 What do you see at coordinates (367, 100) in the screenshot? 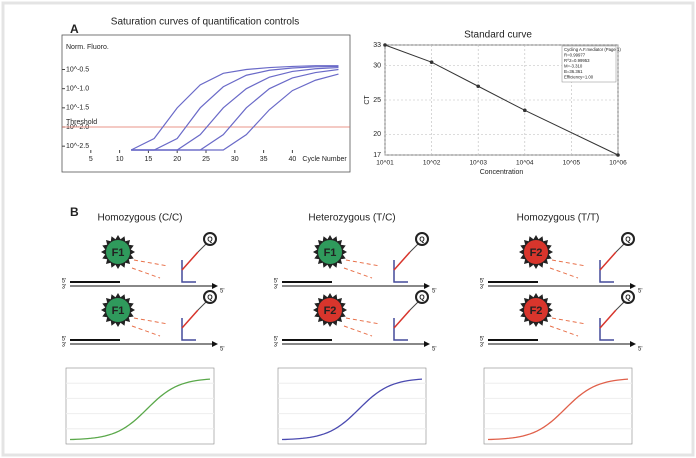
I see `y-axis-label: CT` at bounding box center [367, 100].